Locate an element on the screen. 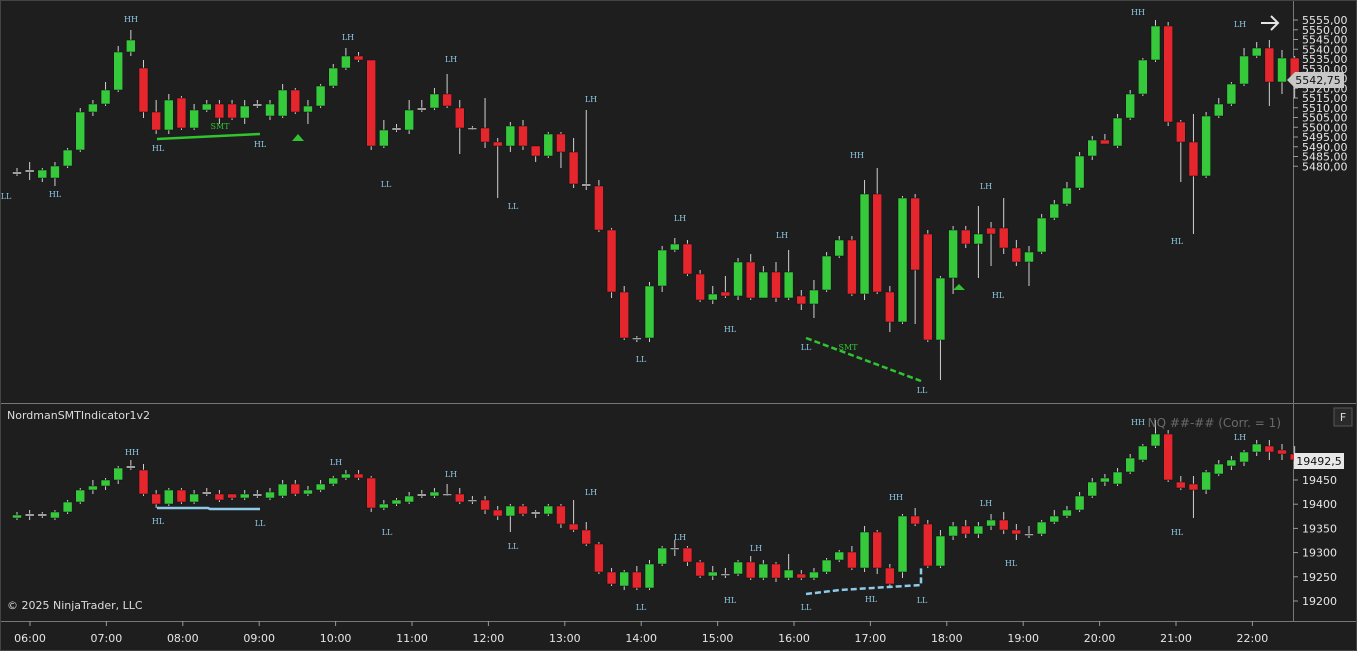 The image size is (1357, 651). time-axis-label: 14:00 is located at coordinates (641, 638).